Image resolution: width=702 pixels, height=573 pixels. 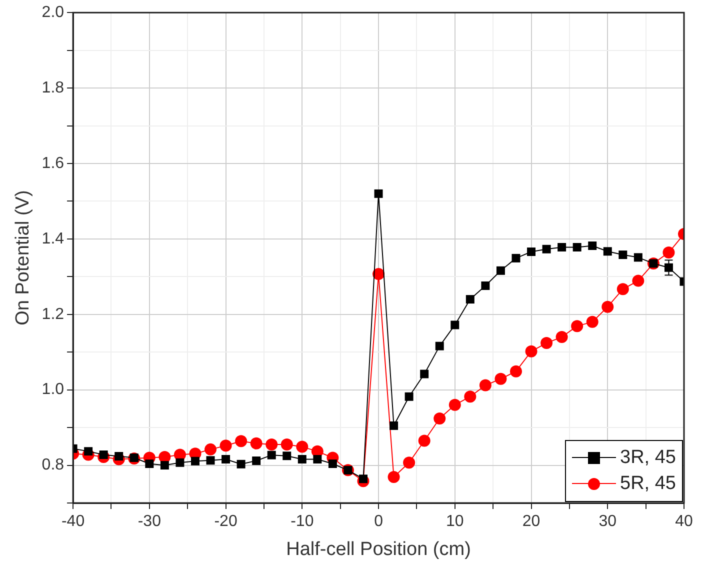 I want to click on y-tick-label: 0.8, so click(x=53, y=465).